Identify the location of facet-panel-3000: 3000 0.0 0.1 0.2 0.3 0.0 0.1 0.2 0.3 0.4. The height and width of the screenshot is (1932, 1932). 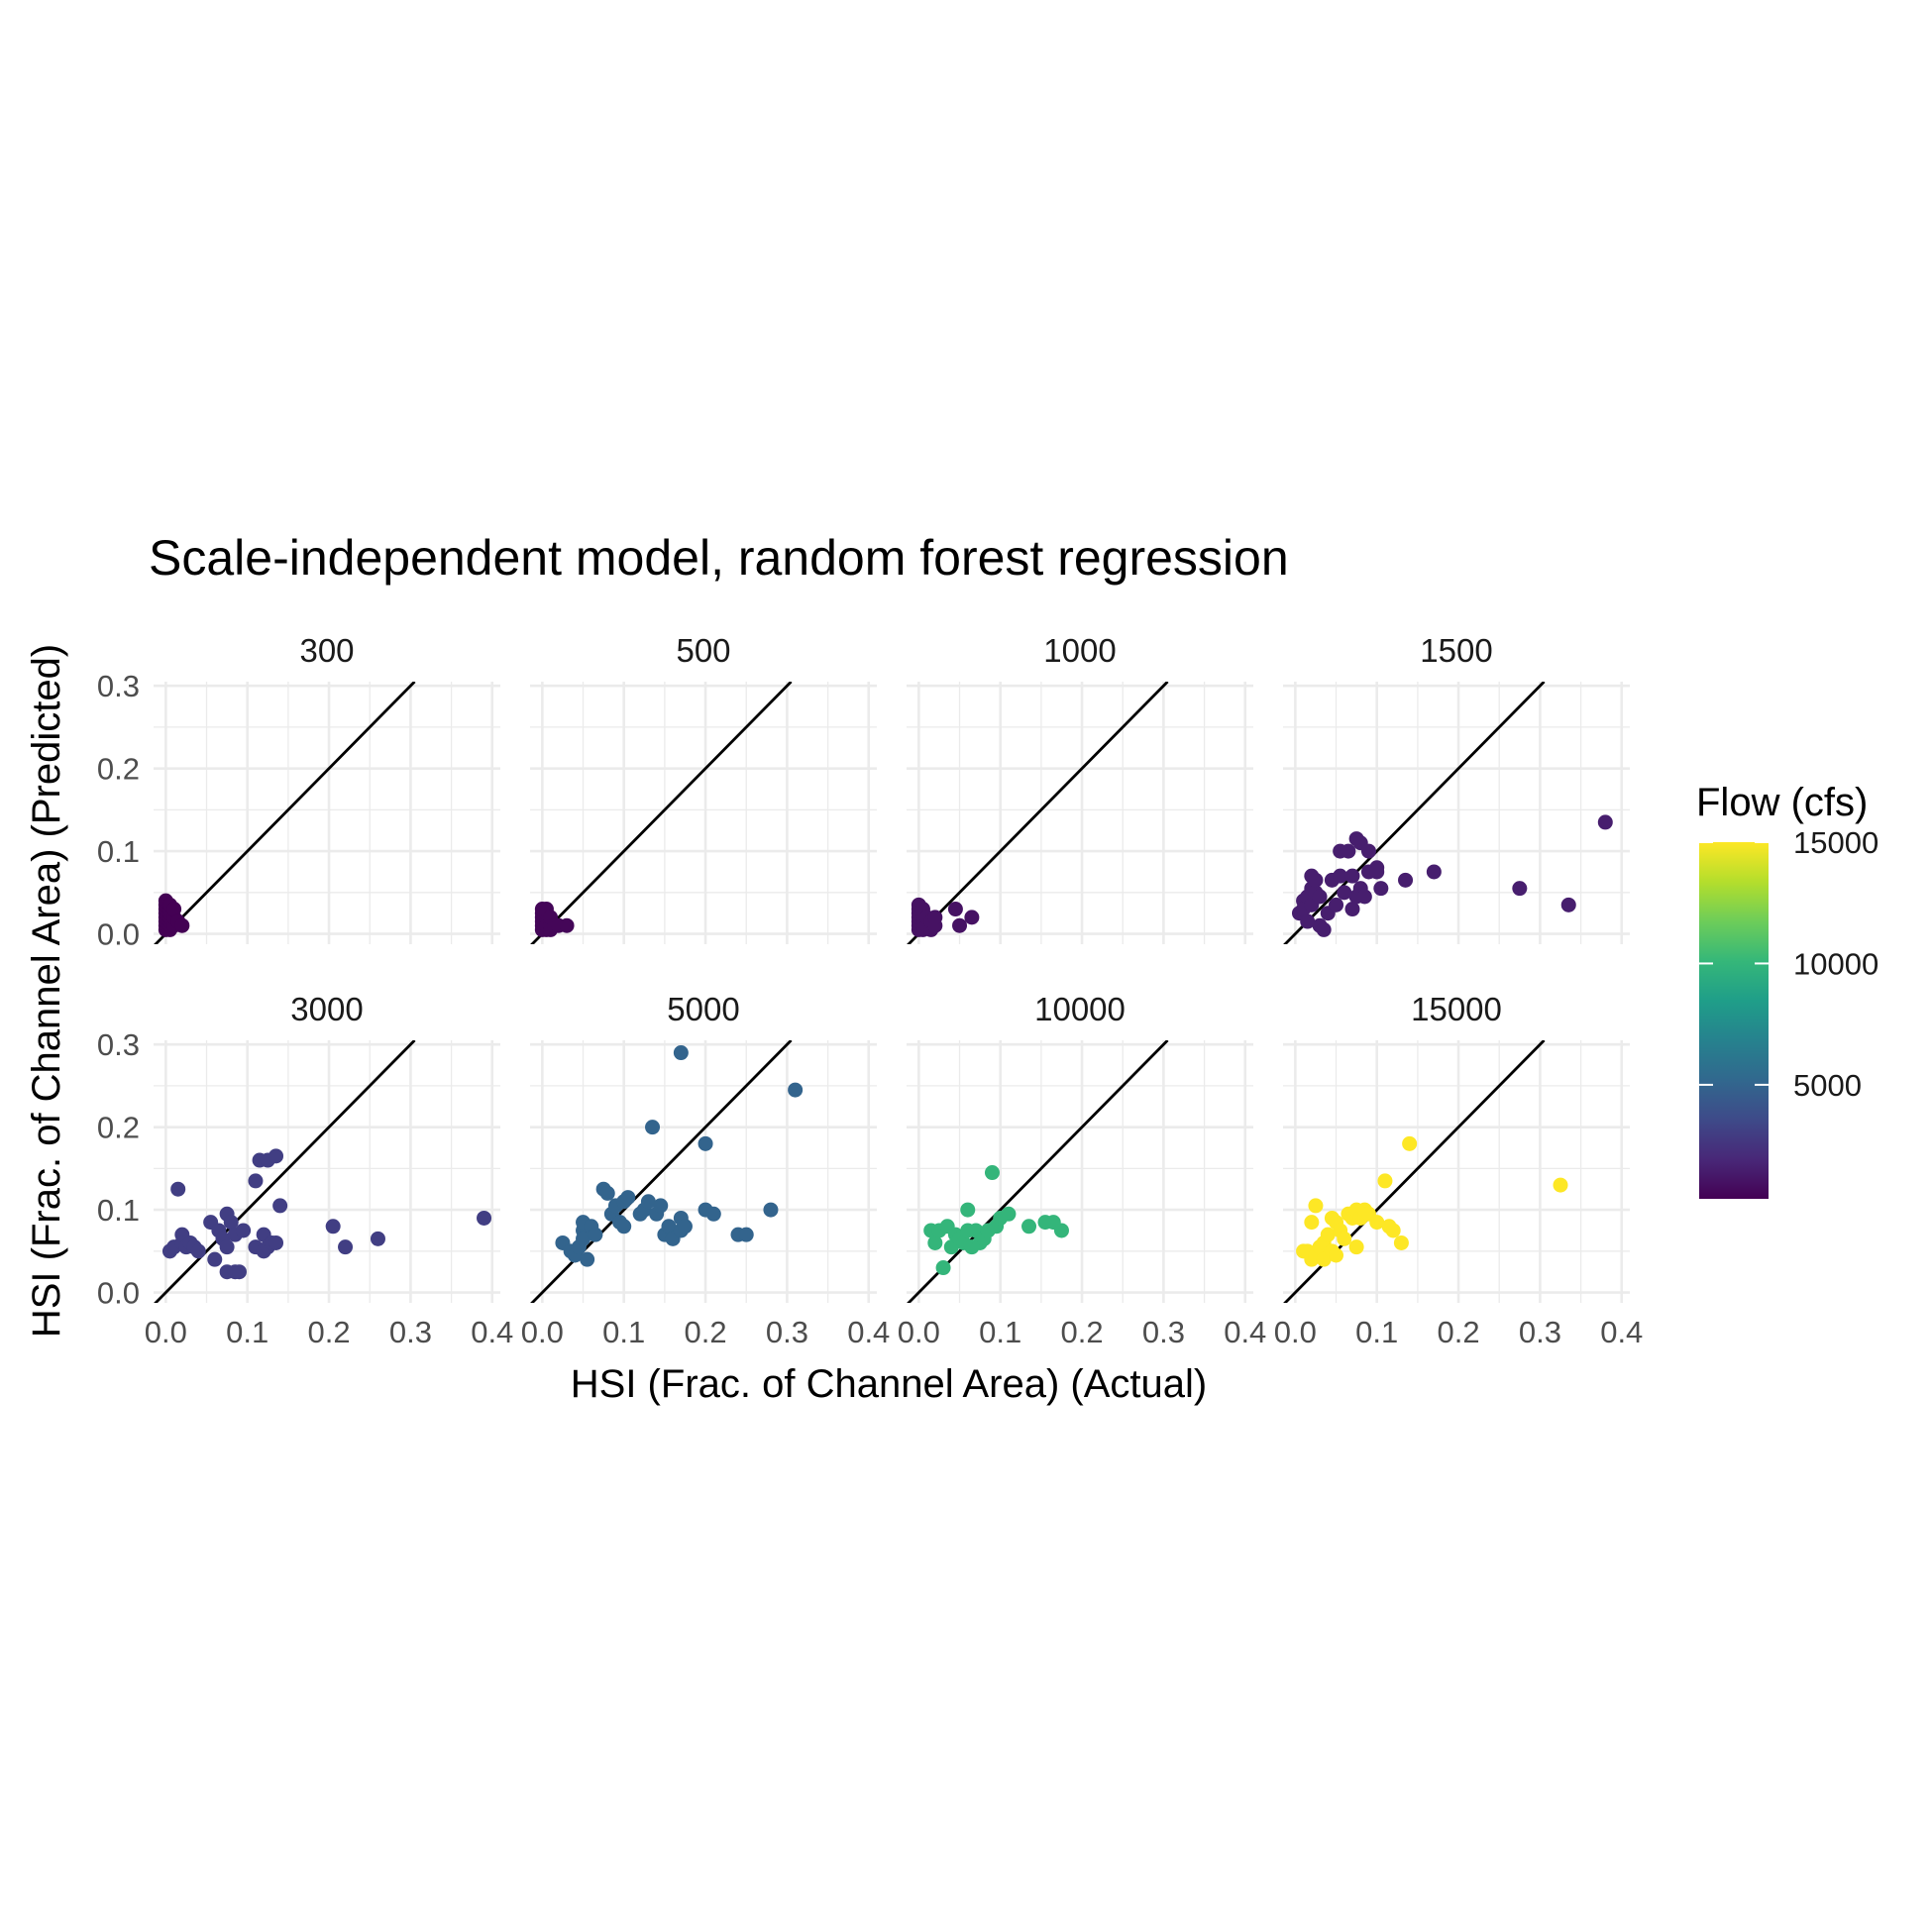
(305, 1170).